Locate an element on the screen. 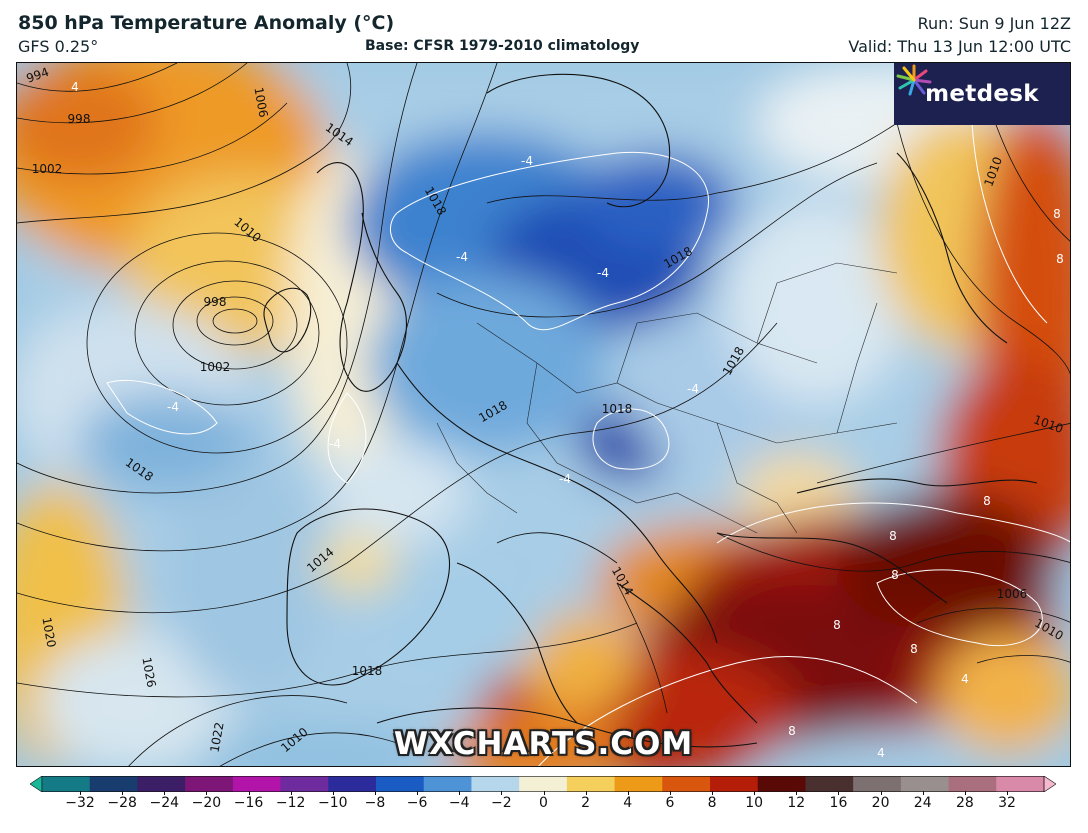  colorbar-tick-label: 6 is located at coordinates (670, 803).